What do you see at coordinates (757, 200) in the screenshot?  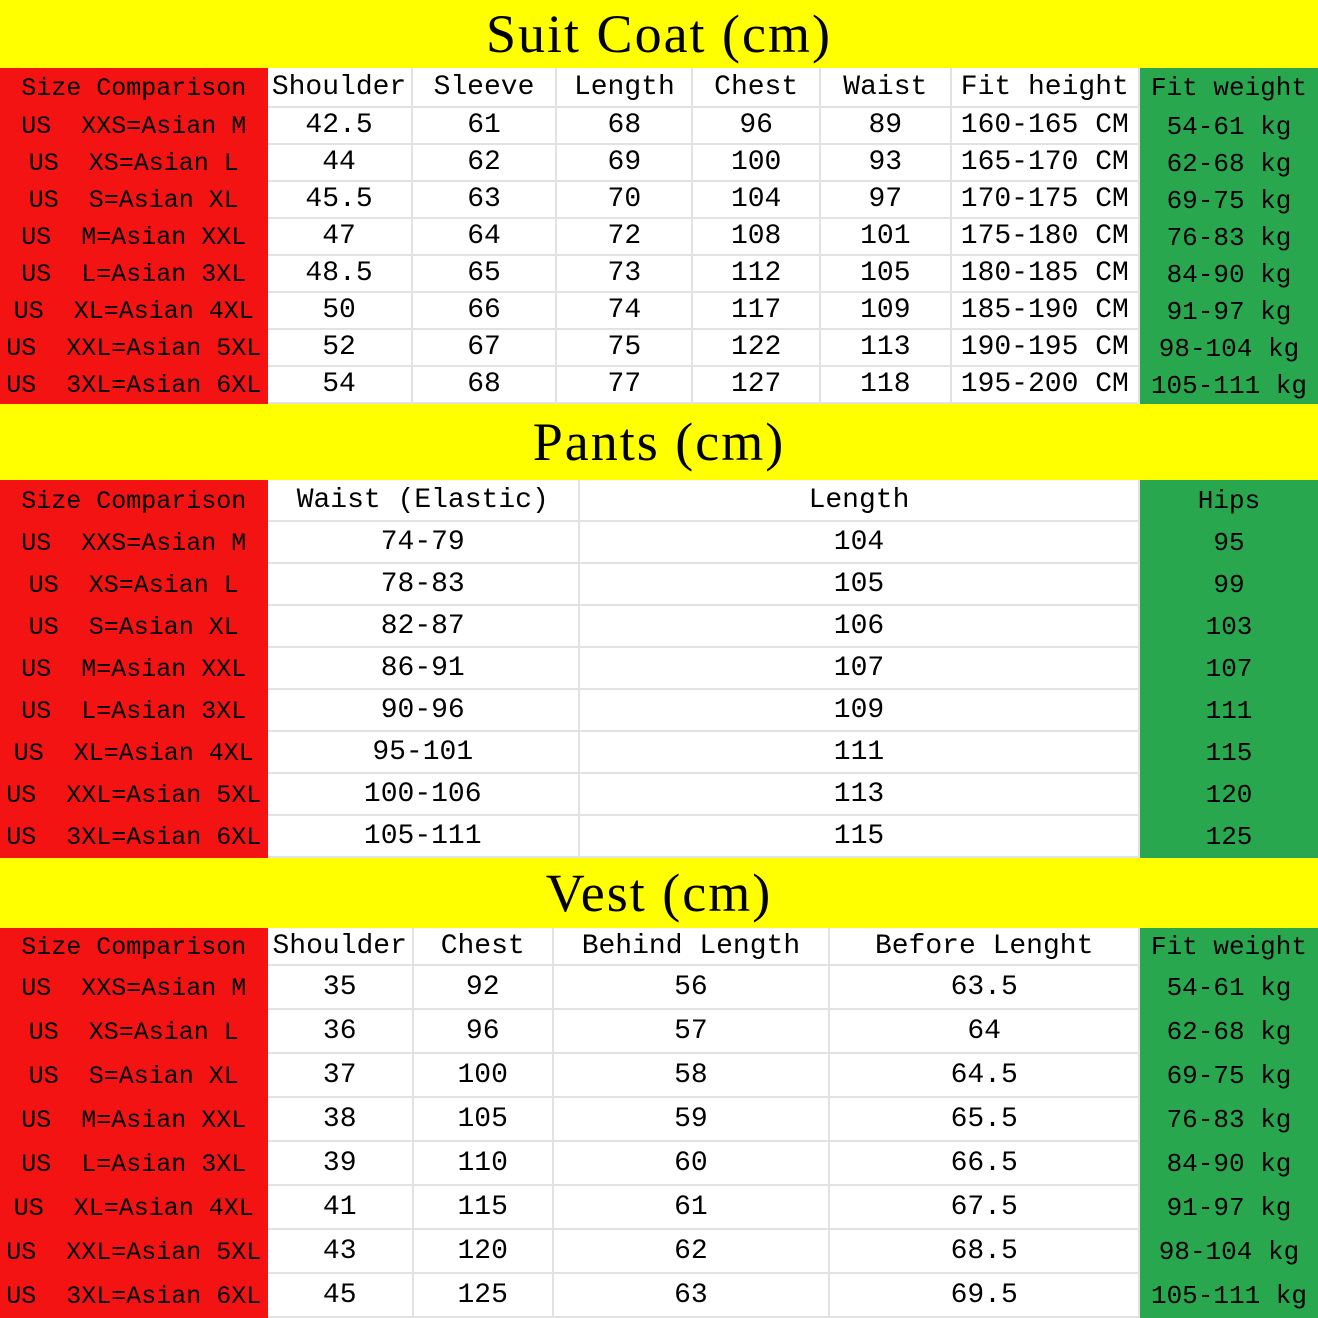 I see `table-cell: 104` at bounding box center [757, 200].